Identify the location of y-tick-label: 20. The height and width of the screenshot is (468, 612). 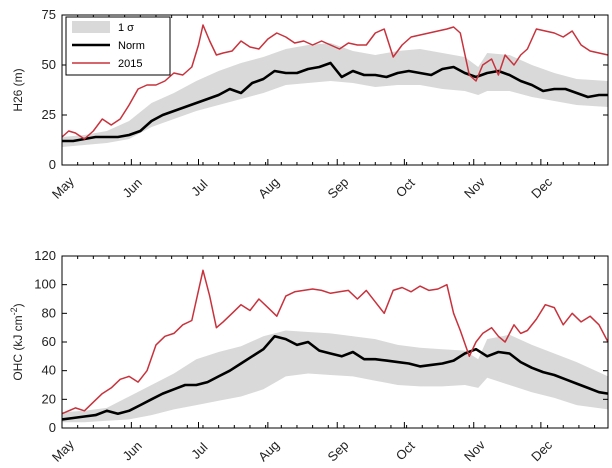
(49, 398).